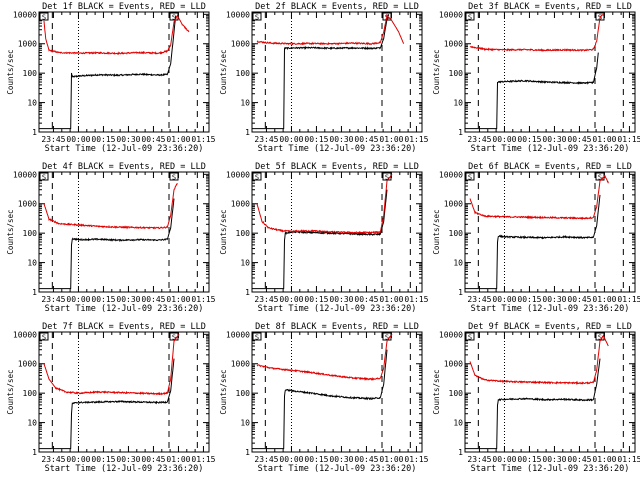  What do you see at coordinates (550, 7) in the screenshot?
I see `panel-title: Det 3f BLACK = Events, RED = LLD` at bounding box center [550, 7].